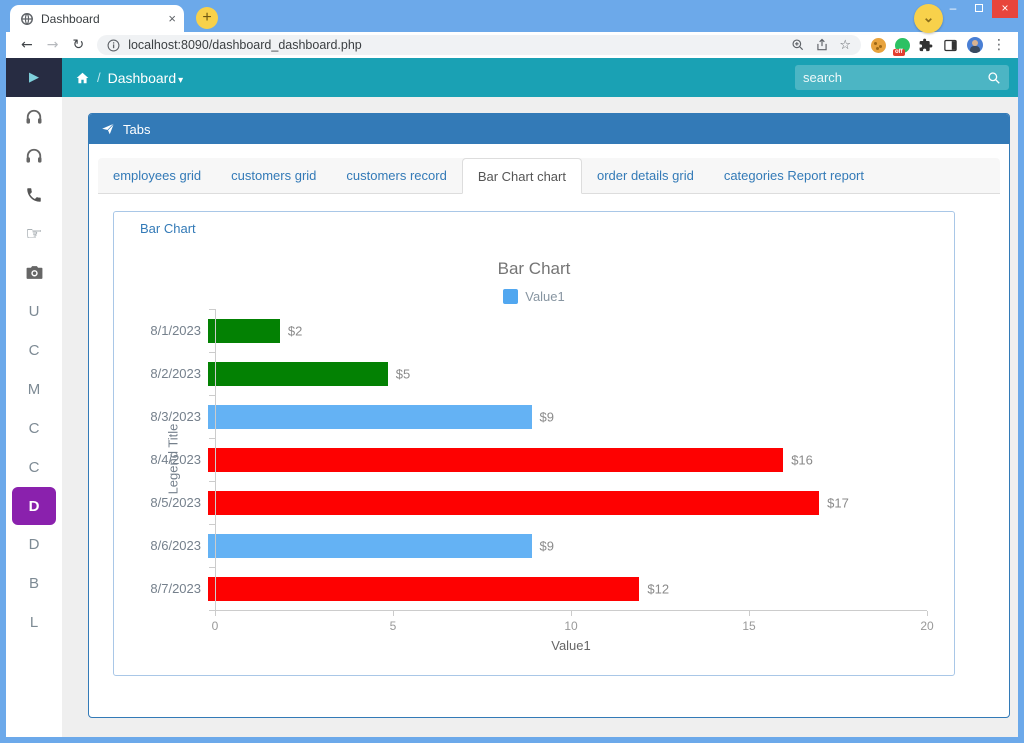 Image resolution: width=1024 pixels, height=743 pixels. I want to click on home-icon, so click(82, 78).